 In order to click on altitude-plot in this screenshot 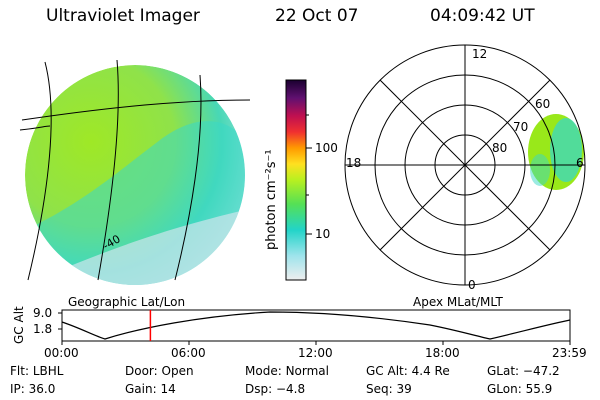, I will do `click(314, 327)`.